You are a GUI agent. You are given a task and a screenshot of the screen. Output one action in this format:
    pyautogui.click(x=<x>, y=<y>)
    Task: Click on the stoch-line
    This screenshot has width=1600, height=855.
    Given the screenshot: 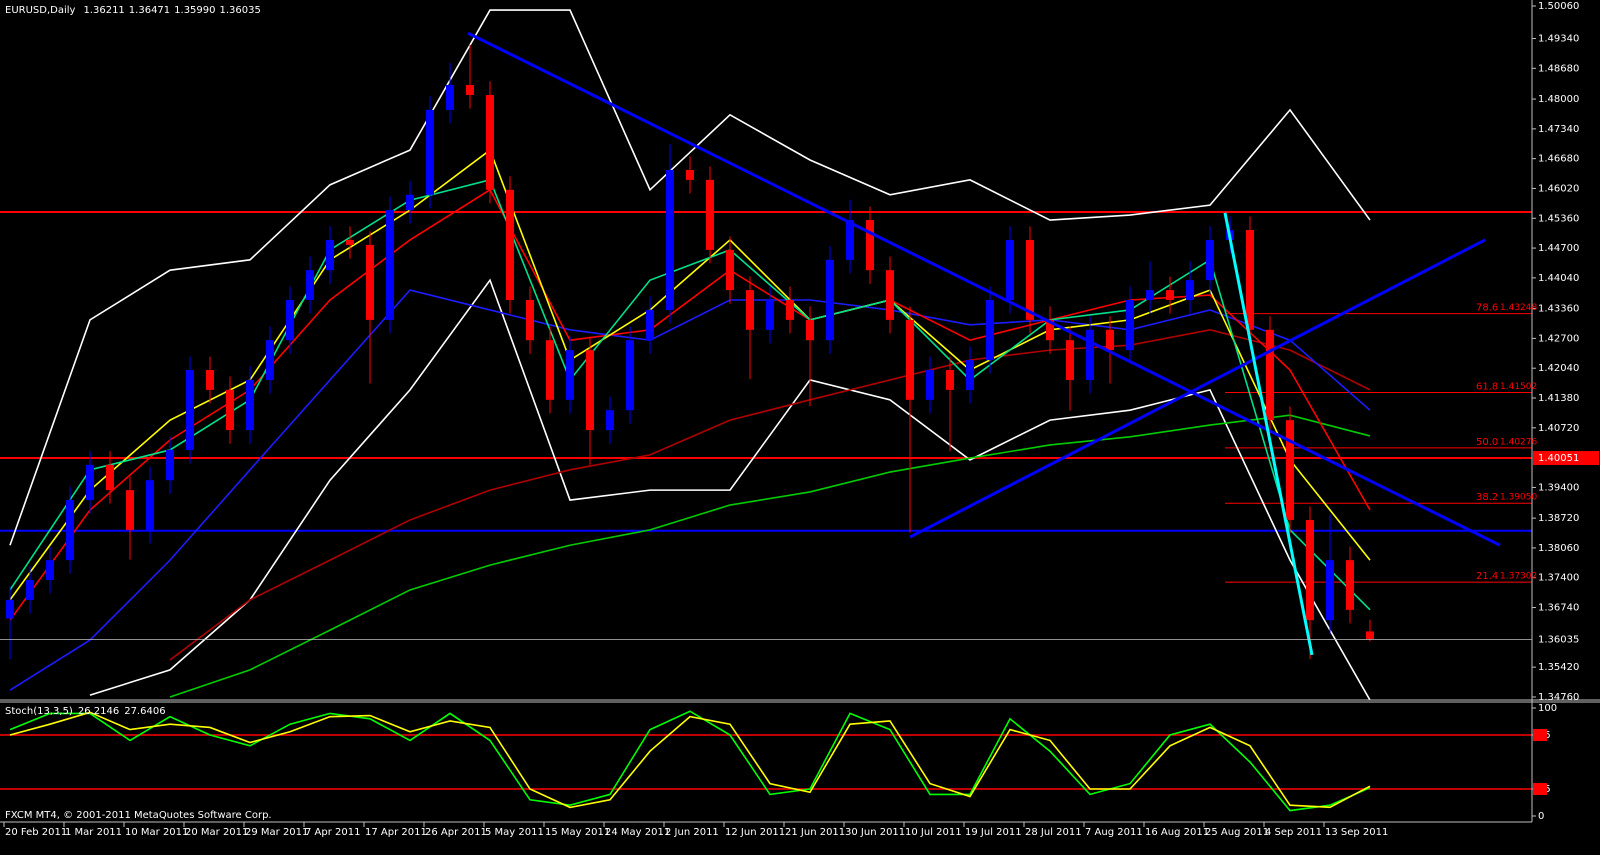 What is the action you would take?
    pyautogui.click(x=690, y=761)
    